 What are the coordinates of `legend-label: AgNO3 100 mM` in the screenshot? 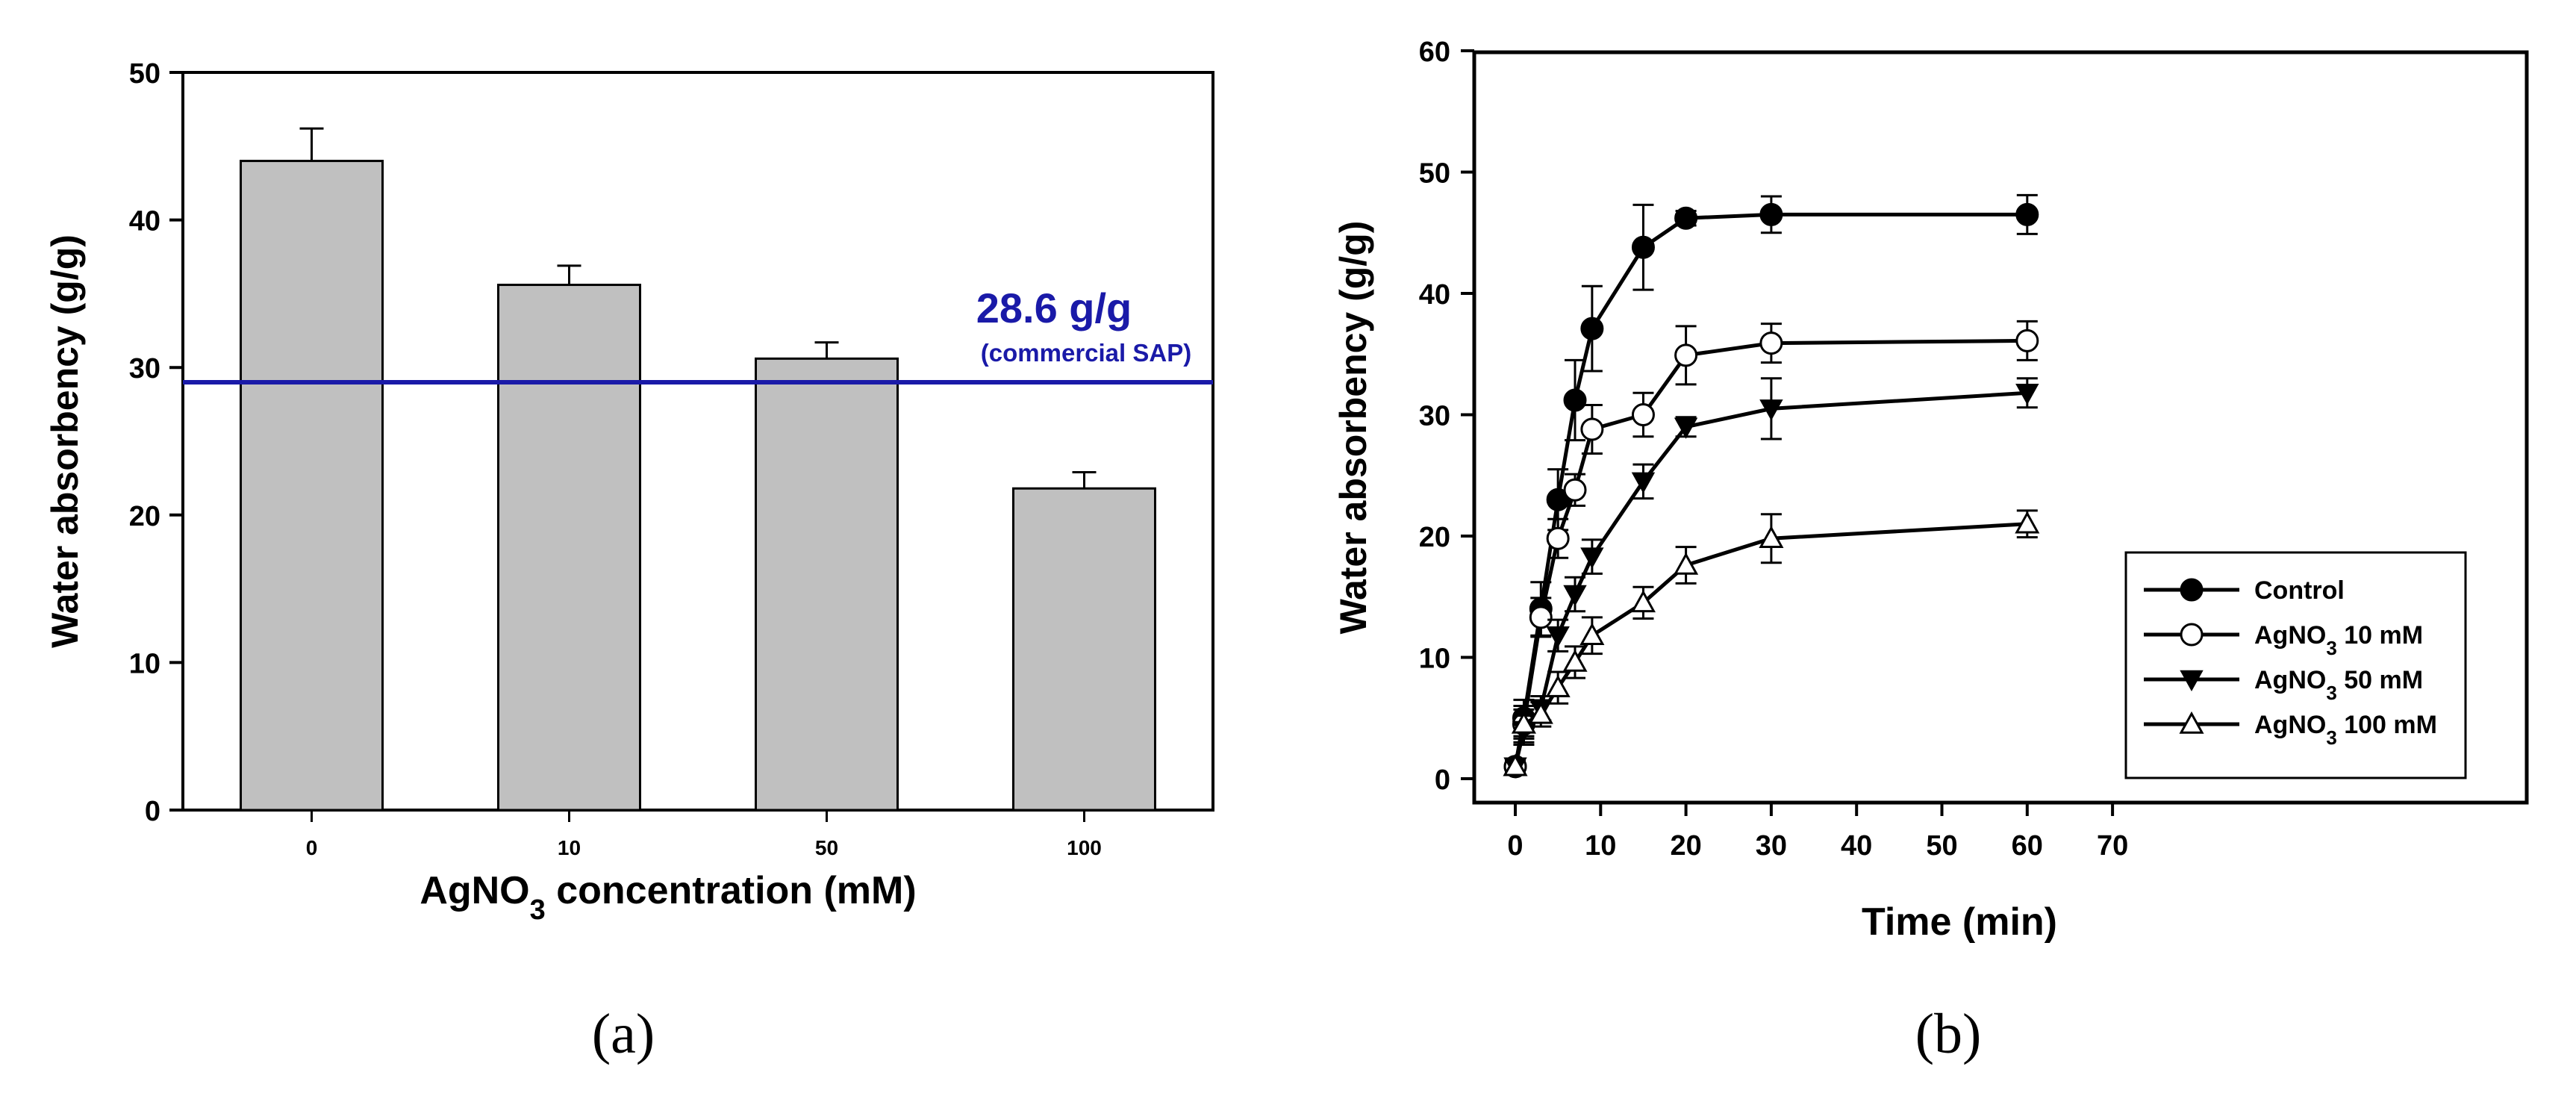 It's located at (2345, 730).